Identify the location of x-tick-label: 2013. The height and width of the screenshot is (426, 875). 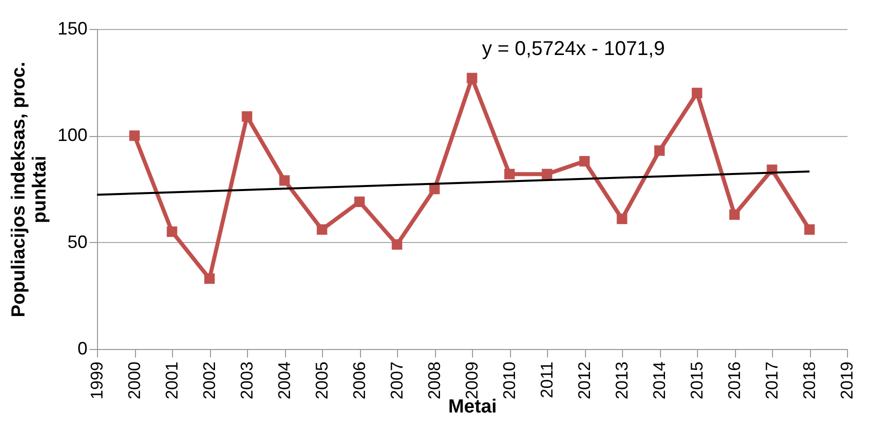
(622, 381).